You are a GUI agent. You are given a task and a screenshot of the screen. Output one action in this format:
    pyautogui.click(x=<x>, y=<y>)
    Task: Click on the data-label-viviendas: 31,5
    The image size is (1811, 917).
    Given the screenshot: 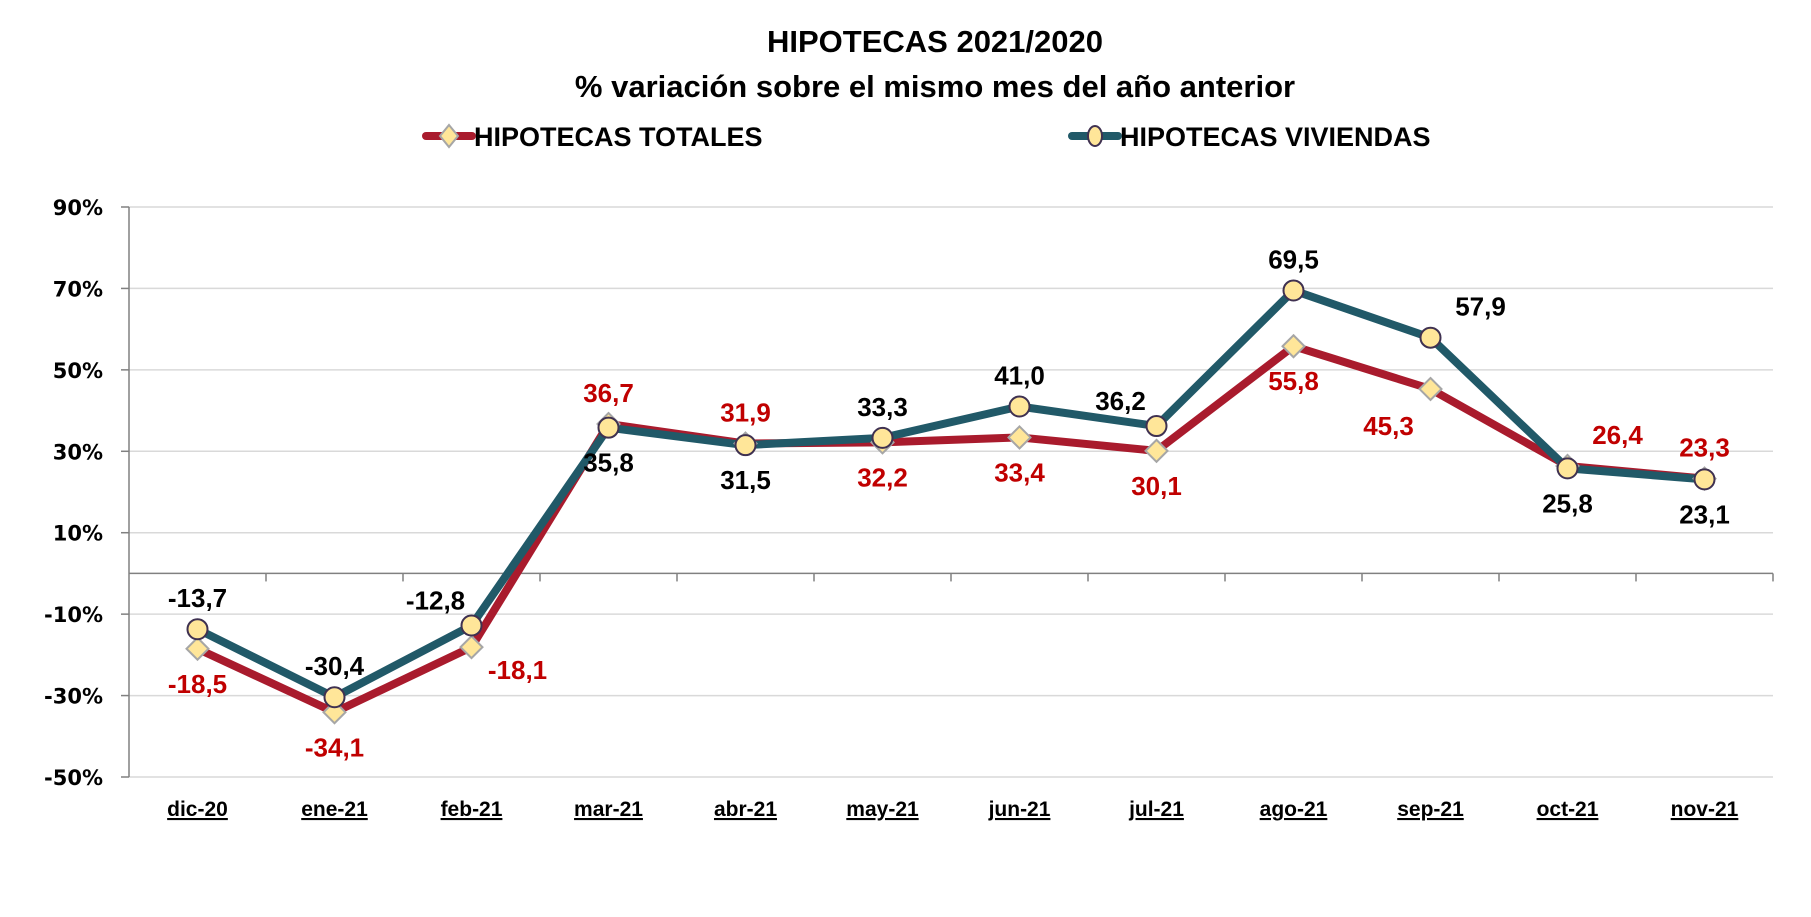 What is the action you would take?
    pyautogui.click(x=745, y=480)
    